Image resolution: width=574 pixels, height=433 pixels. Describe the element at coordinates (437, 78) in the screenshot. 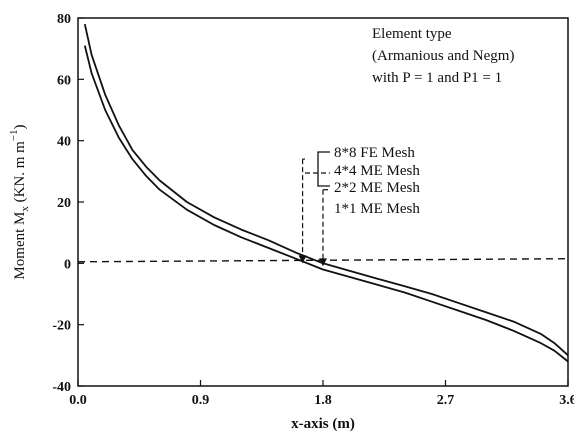

I see `annotation-line-3: with P = 1 and P1 = 1` at that location.